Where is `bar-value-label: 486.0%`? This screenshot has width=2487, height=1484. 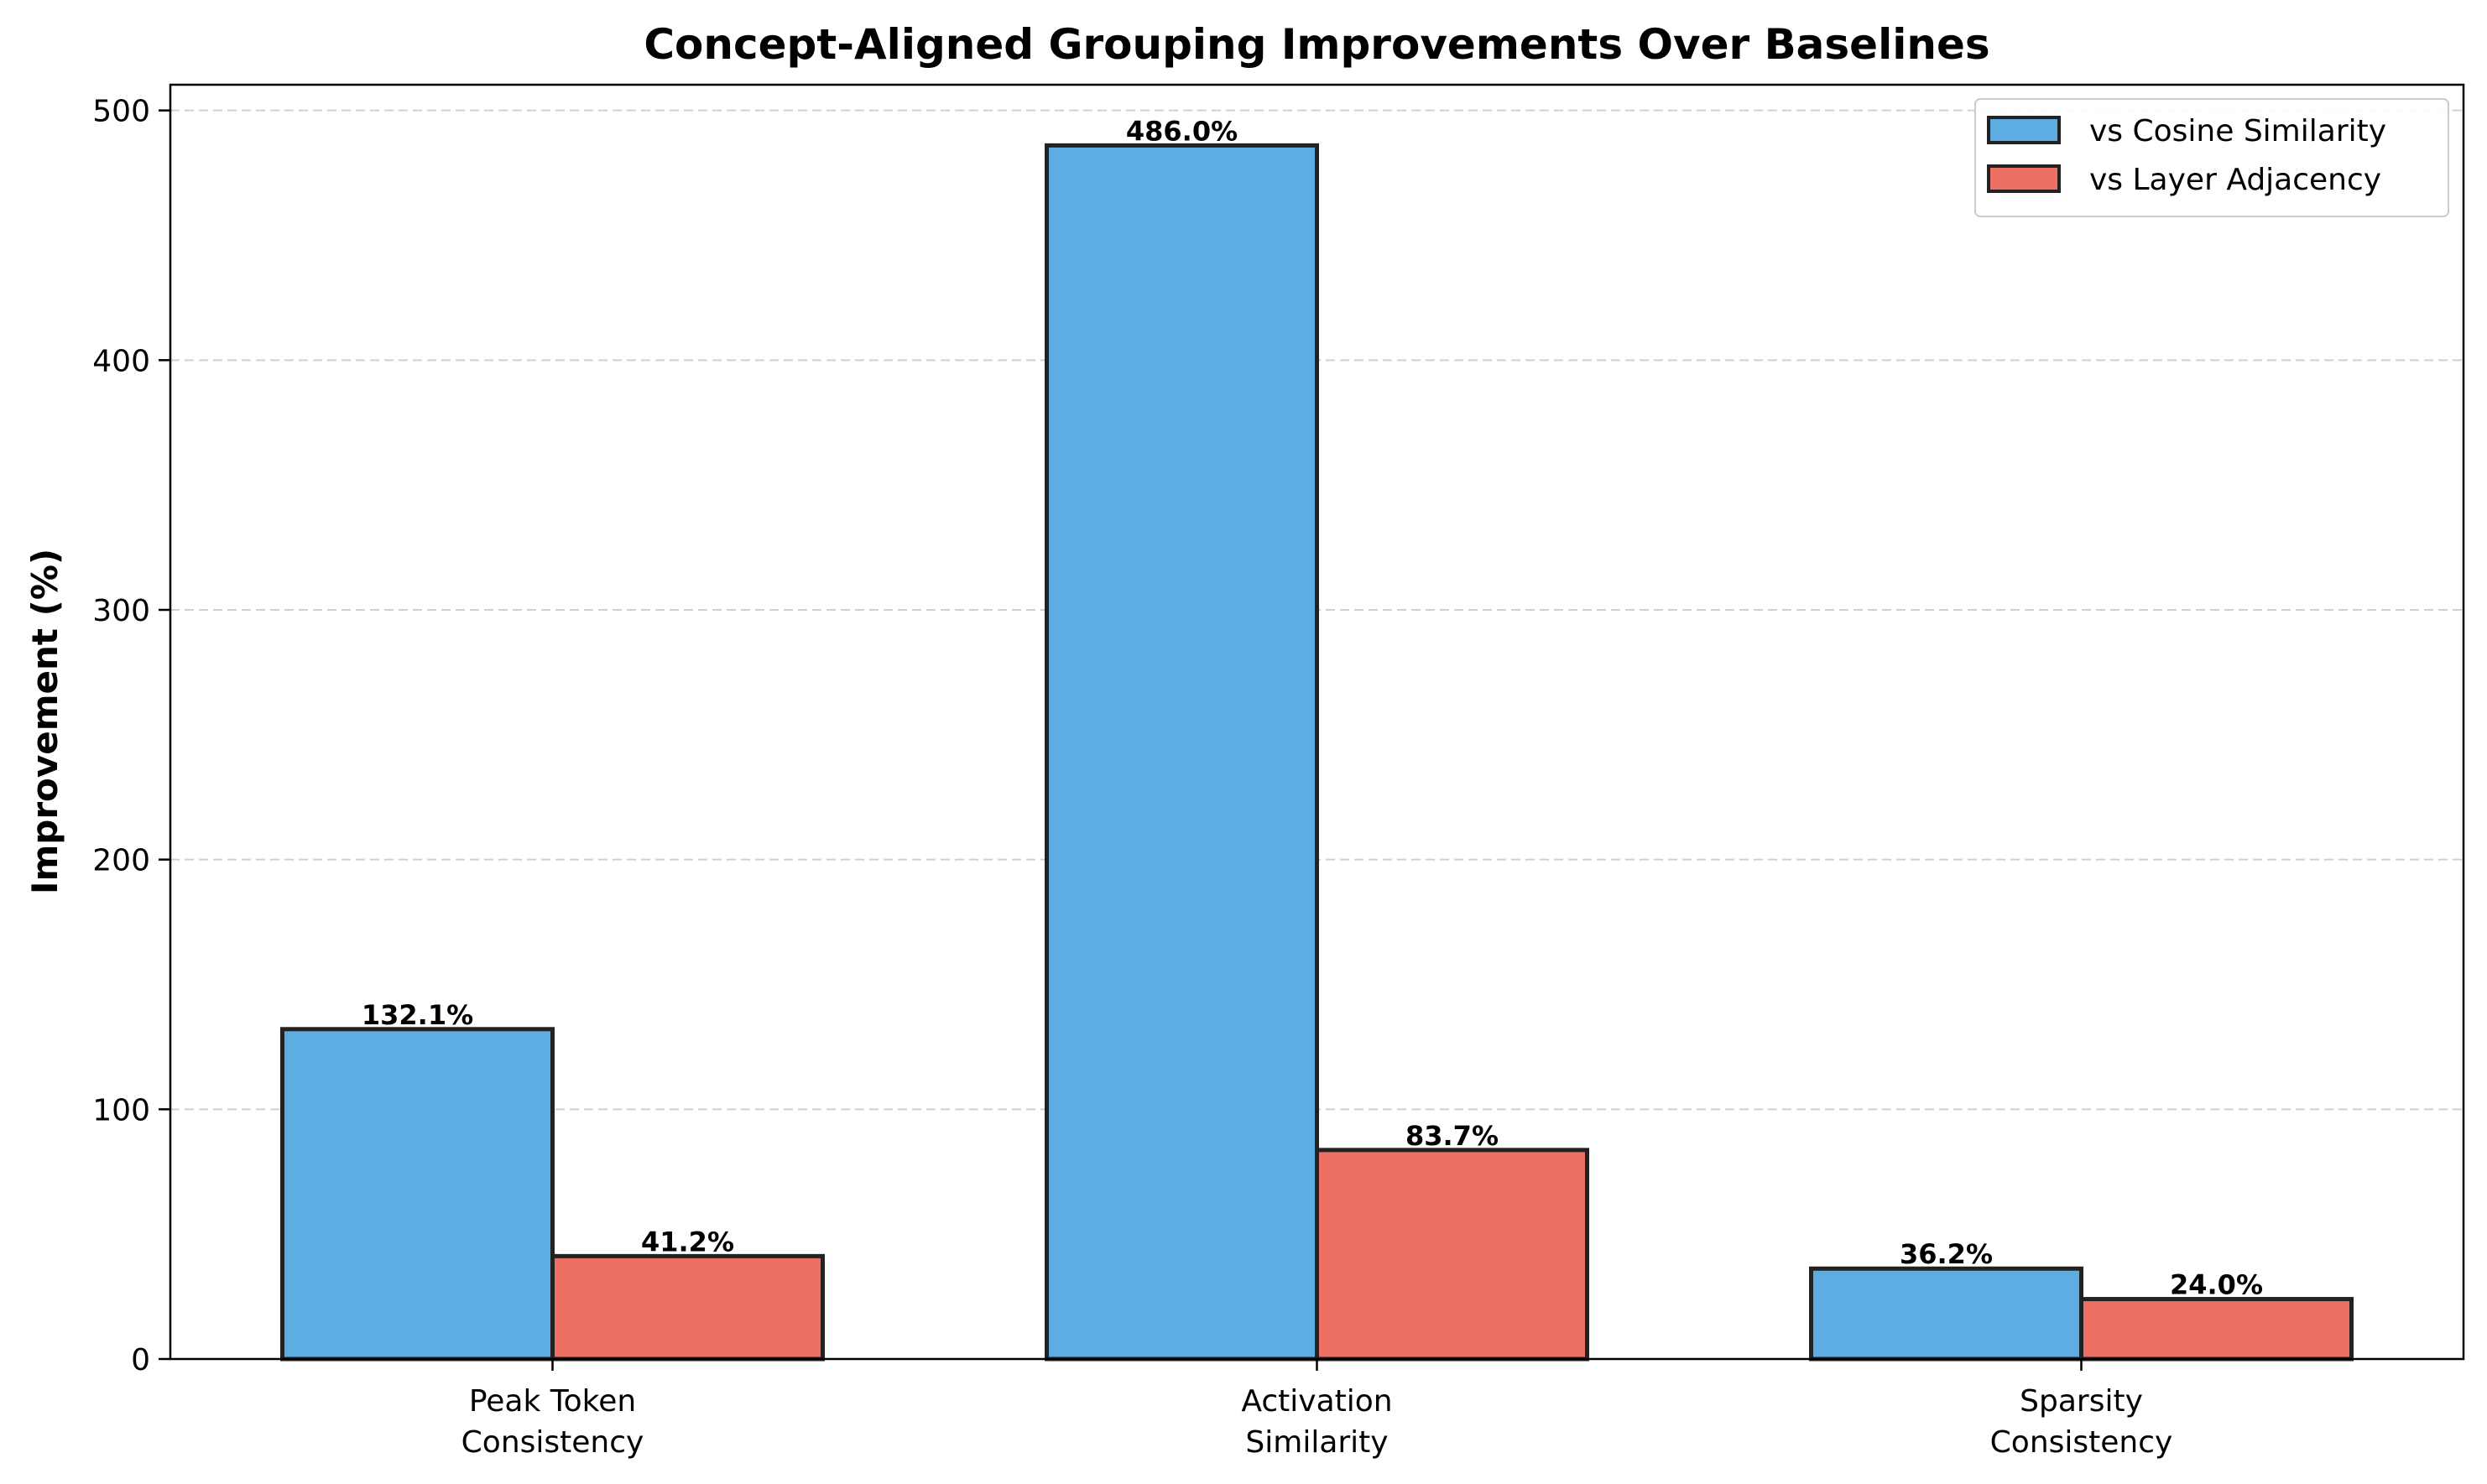
bar-value-label: 486.0% is located at coordinates (1182, 131).